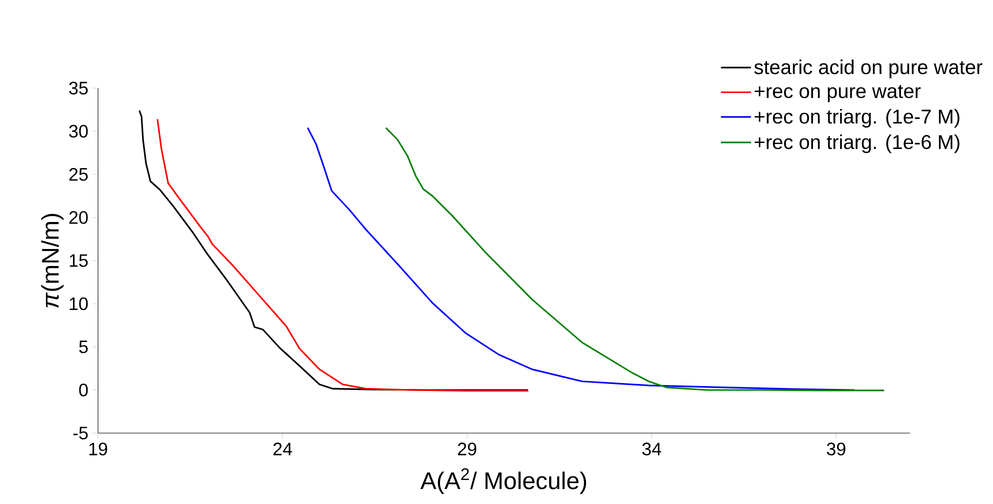 The width and height of the screenshot is (993, 504). Describe the element at coordinates (868, 69) in the screenshot. I see `legend-label: stearic acid on pure water` at that location.